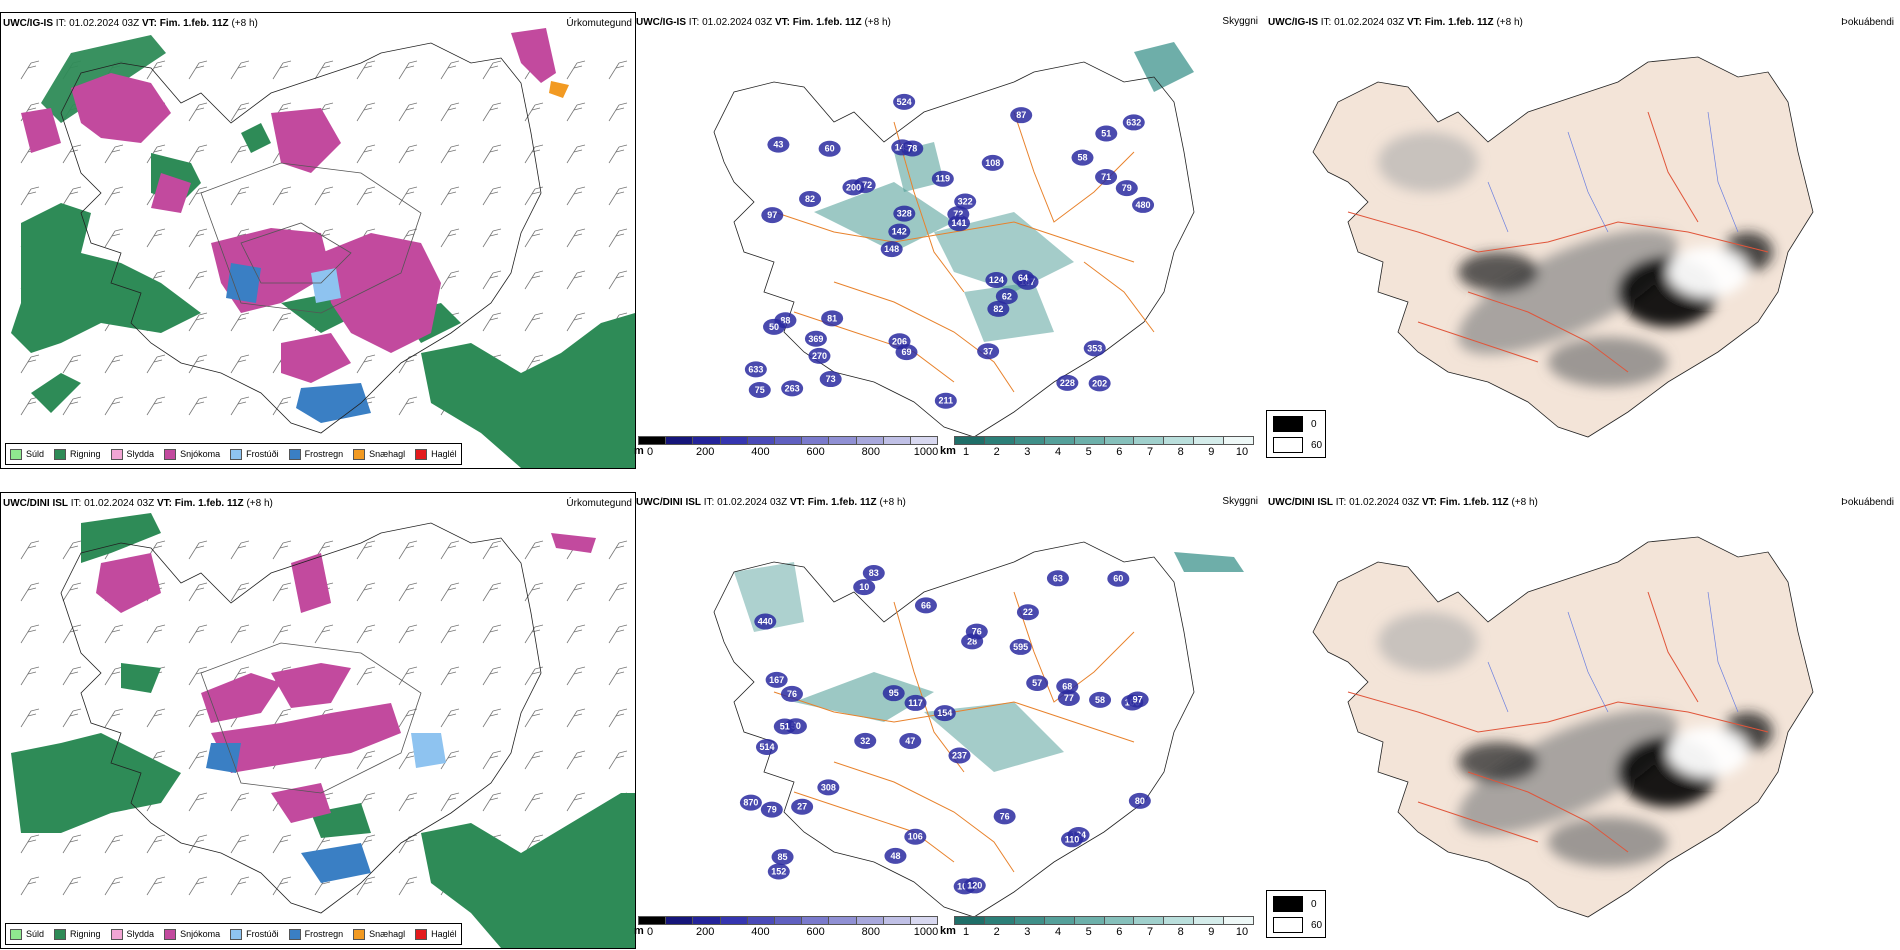  I want to click on vt-value: Fim. 1.feb. 11Z, so click(1474, 502).